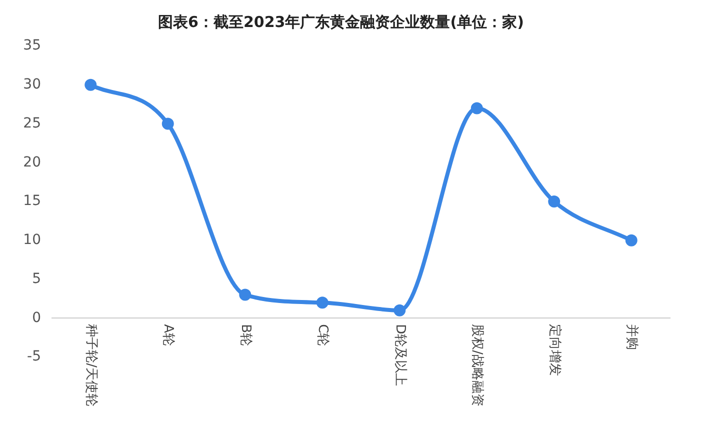 This screenshot has height=445, width=702. What do you see at coordinates (32, 123) in the screenshot?
I see `y-tick-label: 25` at bounding box center [32, 123].